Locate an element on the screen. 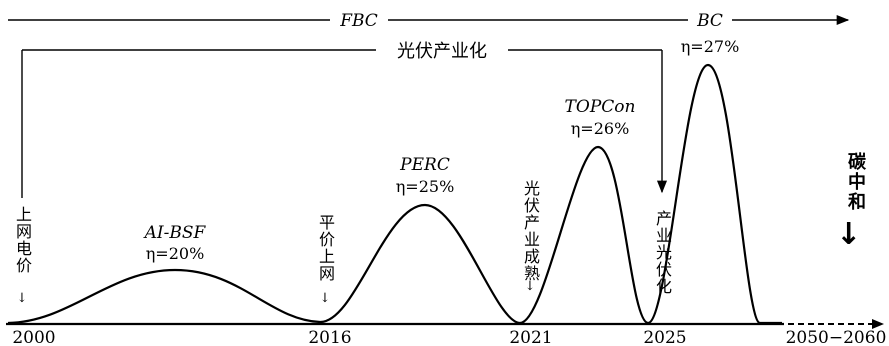  milestone-industry-maturity: 光伏产业成熟 is located at coordinates (530, 231).